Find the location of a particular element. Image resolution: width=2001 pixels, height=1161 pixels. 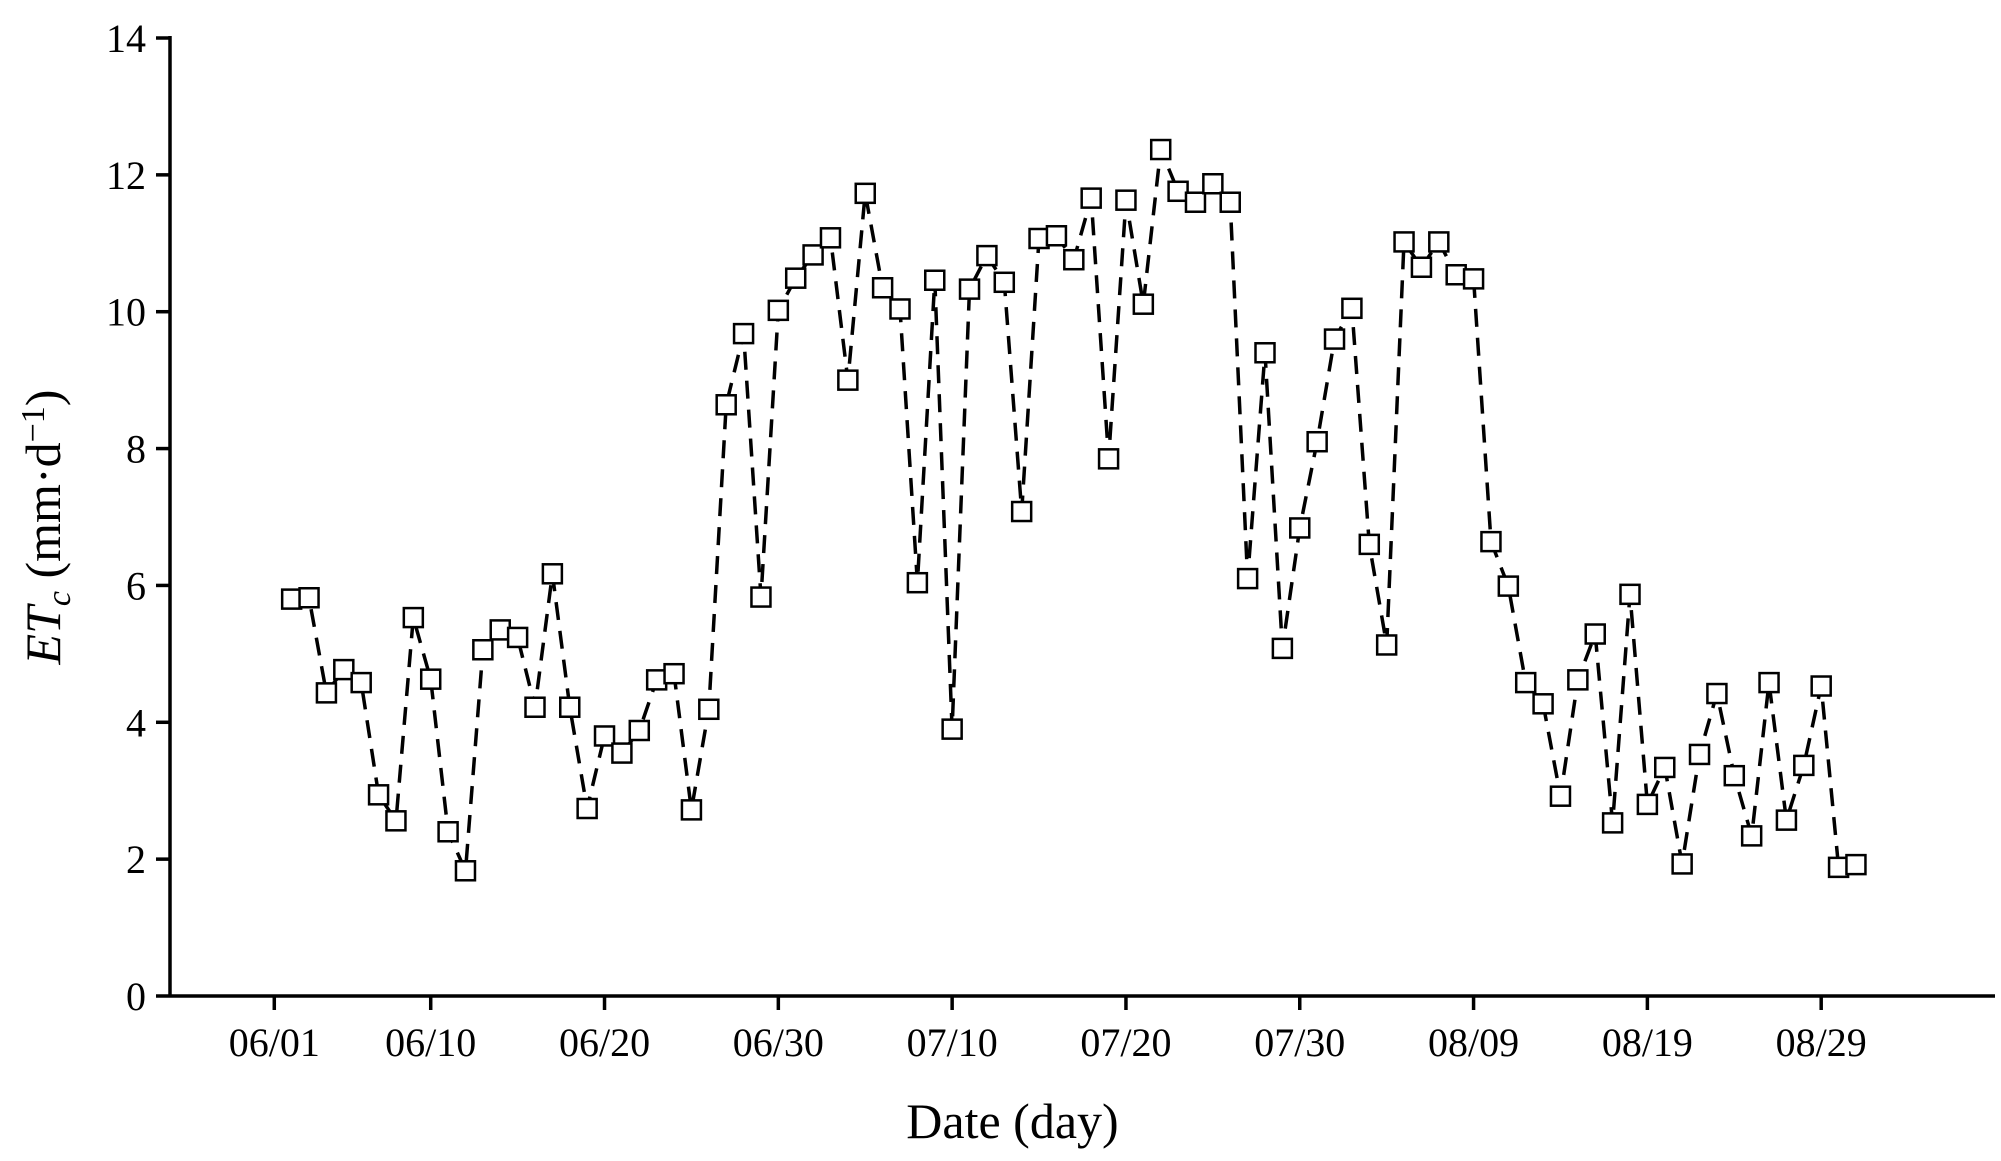

y-tick-label: 0 is located at coordinates (136, 996).